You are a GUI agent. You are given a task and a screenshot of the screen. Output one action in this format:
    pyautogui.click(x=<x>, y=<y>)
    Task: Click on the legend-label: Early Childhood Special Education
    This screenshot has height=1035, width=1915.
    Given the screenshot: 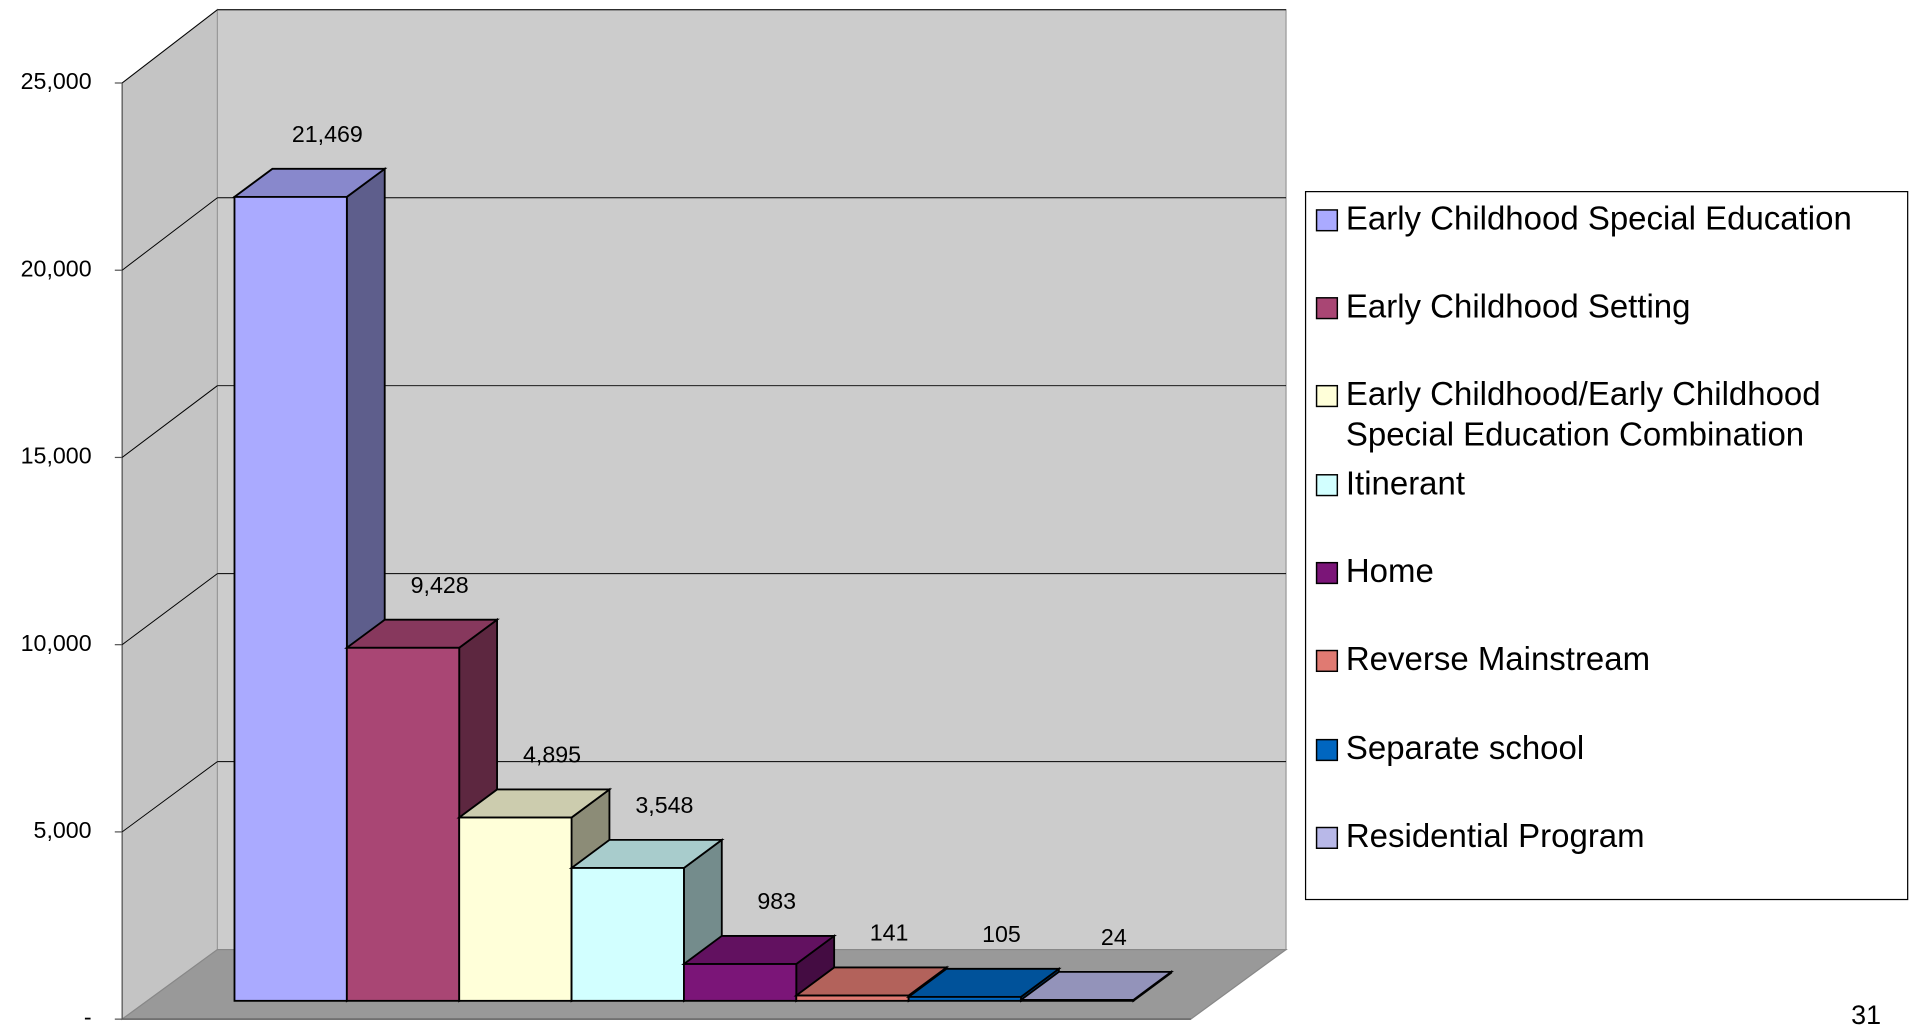 What is the action you would take?
    pyautogui.click(x=1598, y=218)
    